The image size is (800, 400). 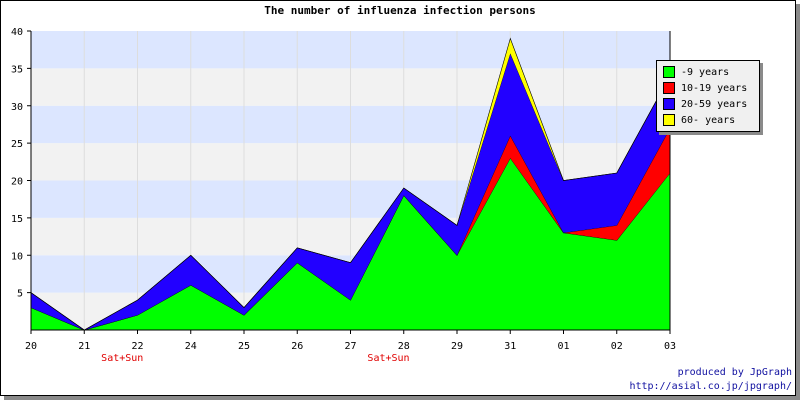 I want to click on x-tick-label-5: 26, so click(x=297, y=346).